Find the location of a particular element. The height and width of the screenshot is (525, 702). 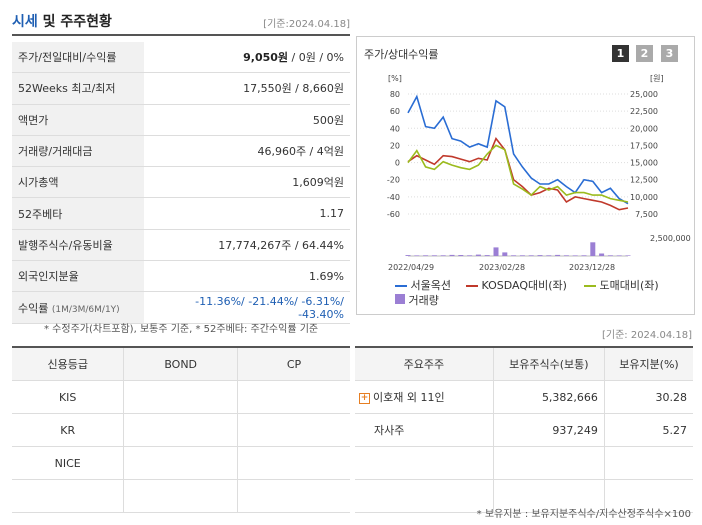

chart-page-1-button: 1 is located at coordinates (620, 53).